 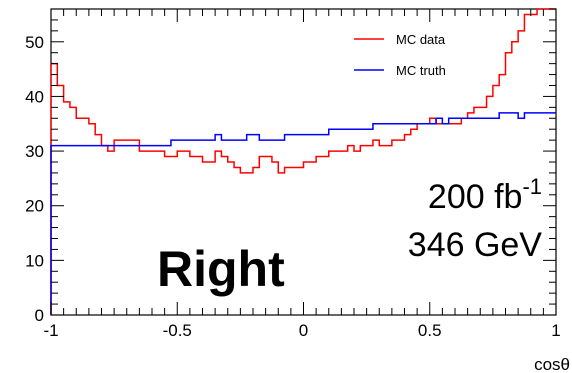 I want to click on x-axis-label: cosθ, so click(x=552, y=364).